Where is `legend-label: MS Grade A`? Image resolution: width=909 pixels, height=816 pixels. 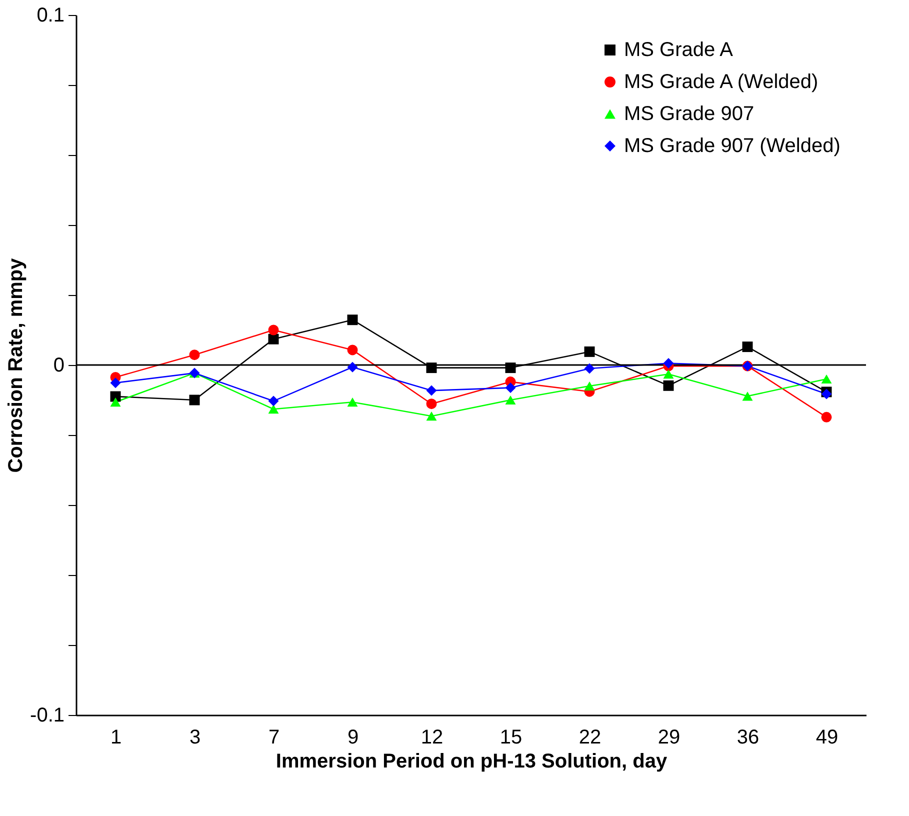 legend-label: MS Grade A is located at coordinates (679, 50).